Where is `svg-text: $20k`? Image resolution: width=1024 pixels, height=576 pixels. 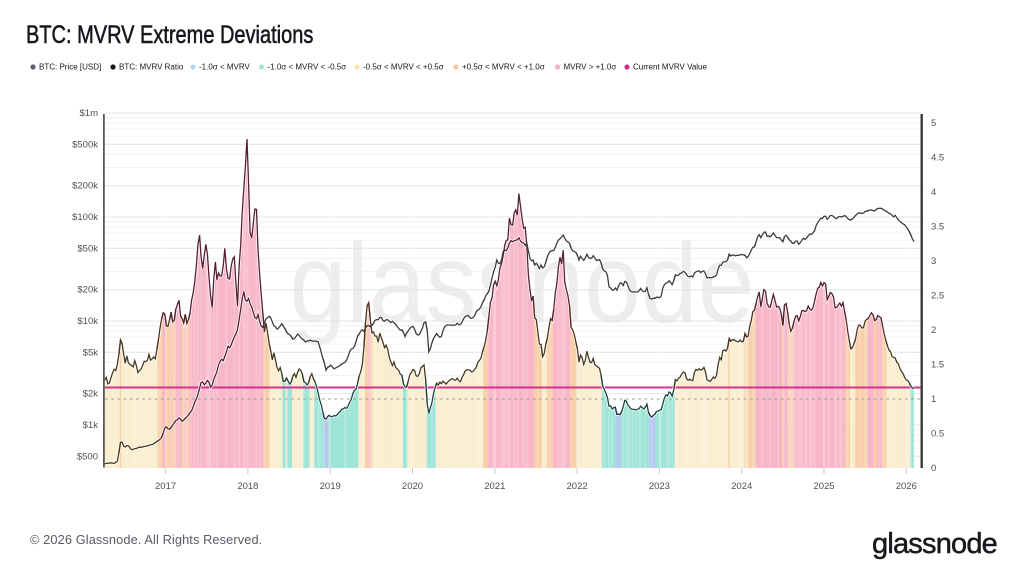
svg-text: $20k is located at coordinates (87, 290).